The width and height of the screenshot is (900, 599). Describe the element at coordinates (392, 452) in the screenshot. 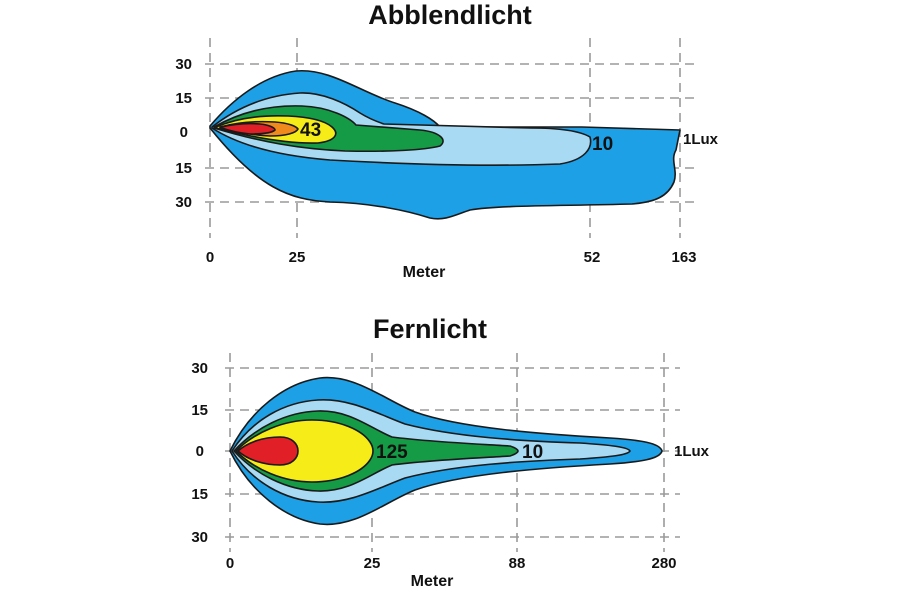

I see `isolux-label-125: 125` at that location.